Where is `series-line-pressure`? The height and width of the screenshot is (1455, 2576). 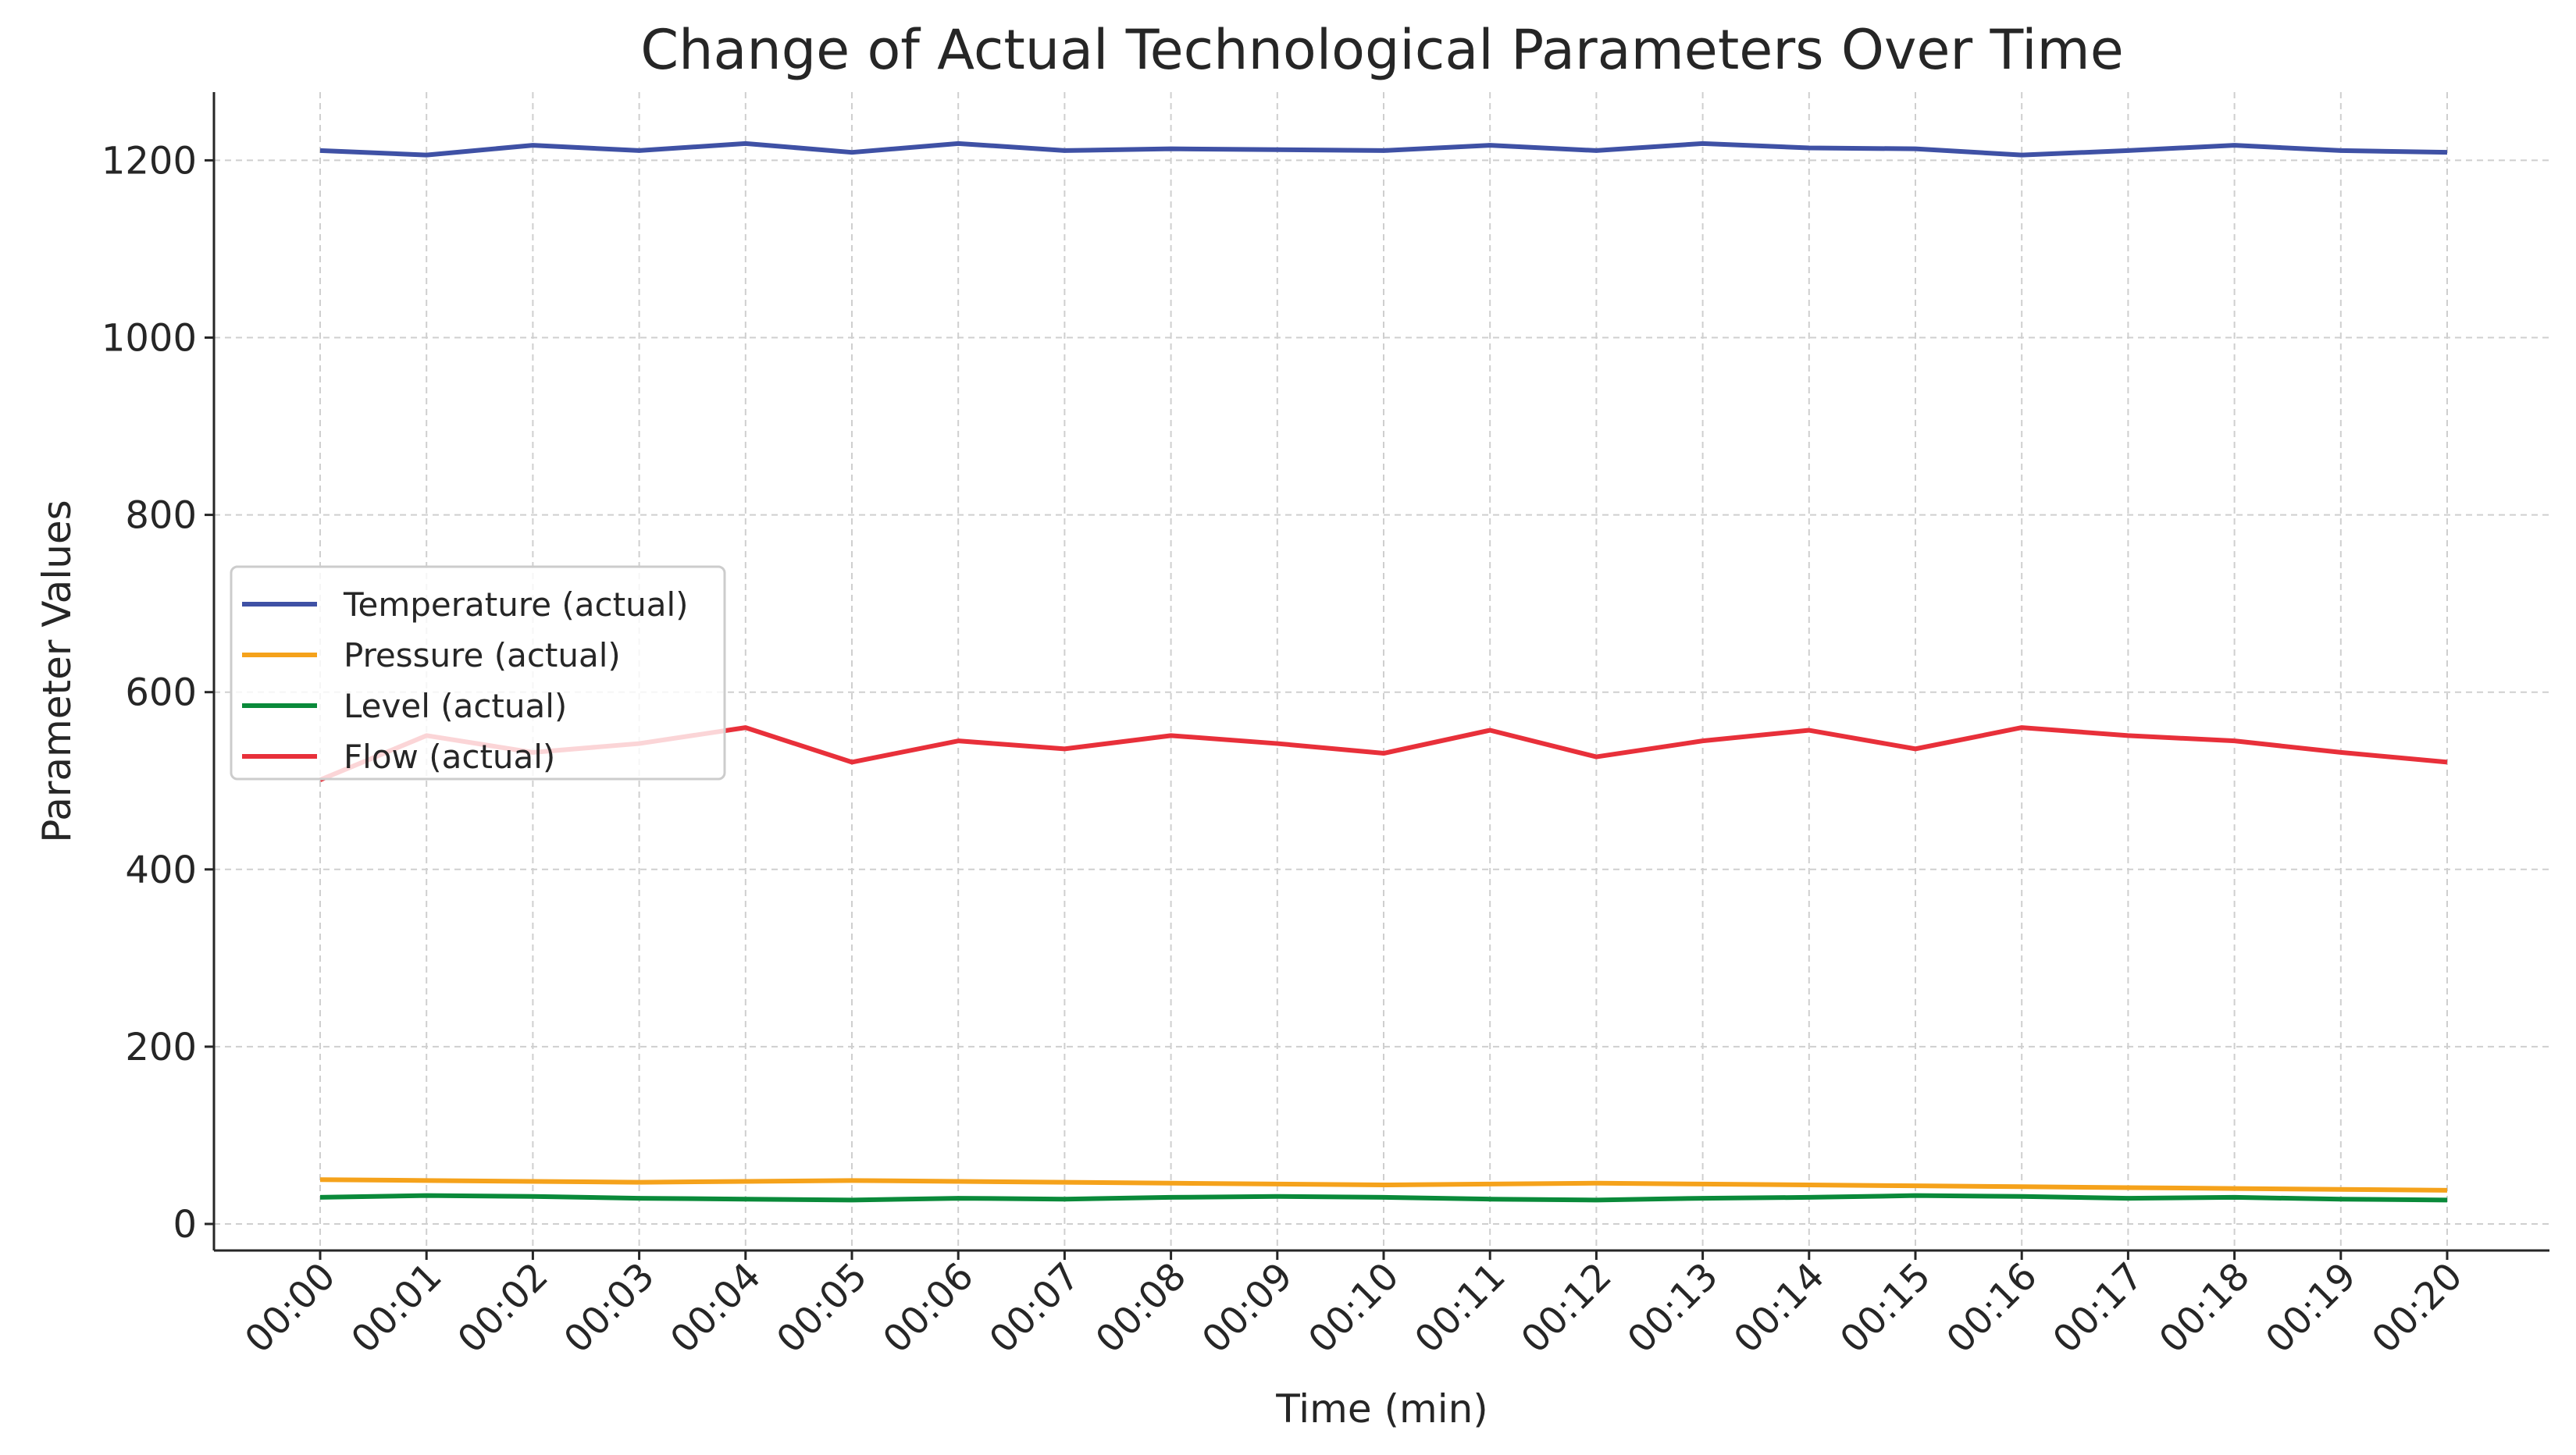 series-line-pressure is located at coordinates (1383, 1185).